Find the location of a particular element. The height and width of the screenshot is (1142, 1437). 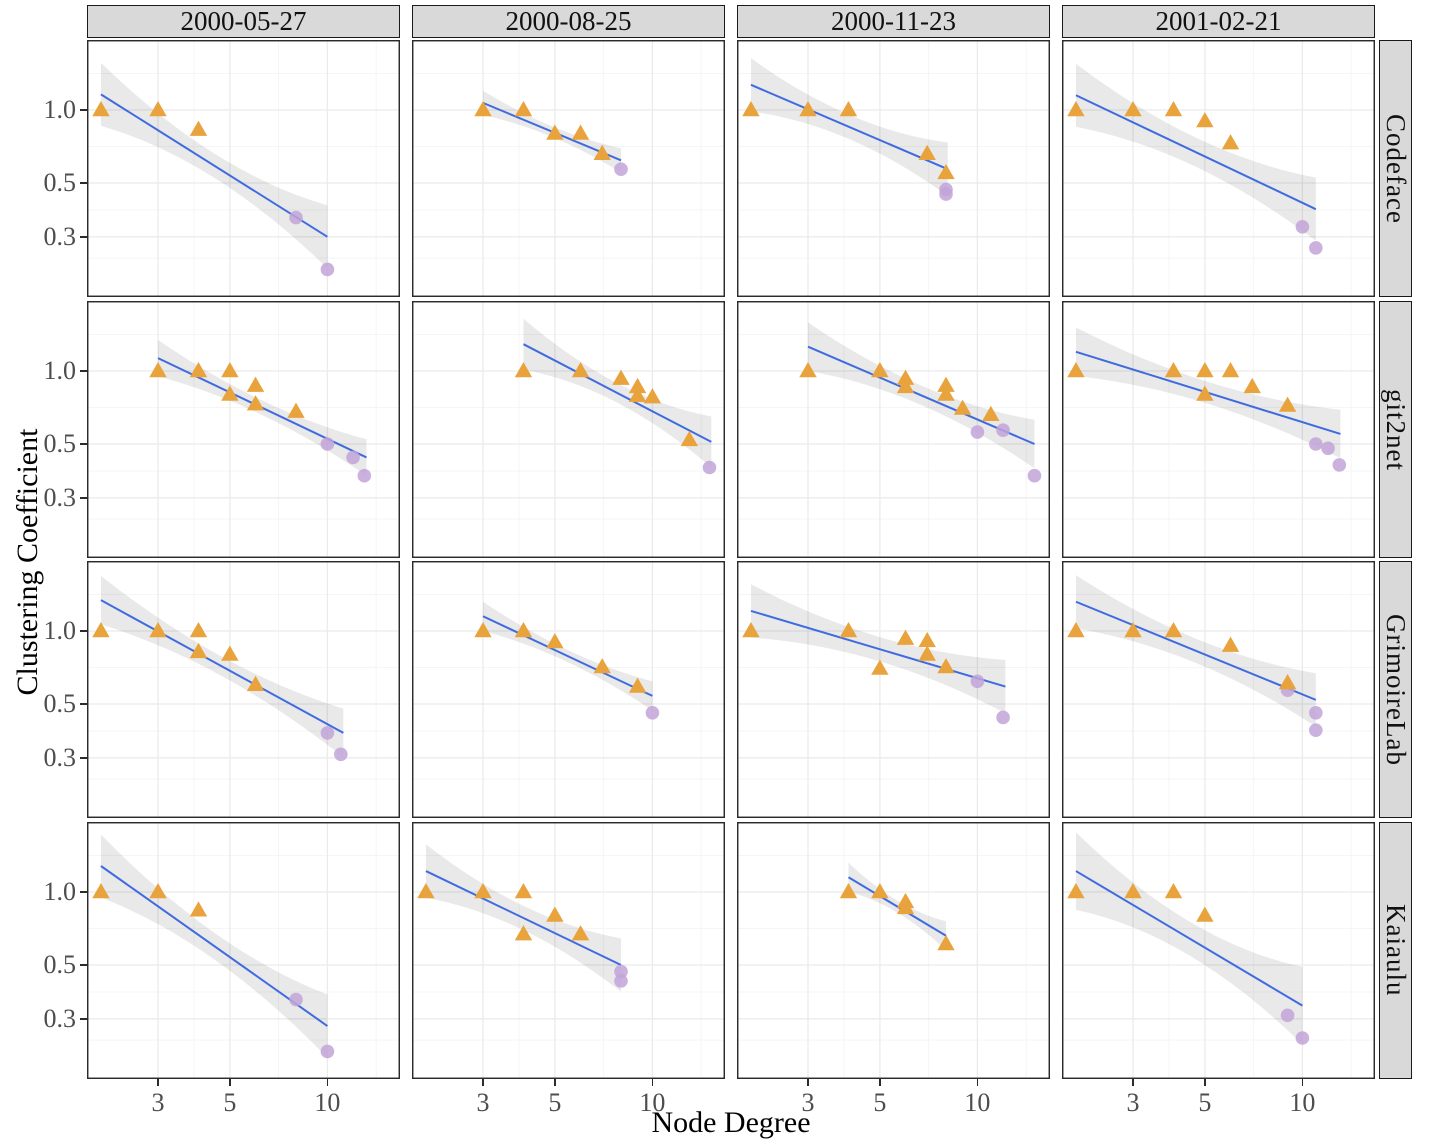

x-axis-title: Node Degree is located at coordinates (731, 1122).